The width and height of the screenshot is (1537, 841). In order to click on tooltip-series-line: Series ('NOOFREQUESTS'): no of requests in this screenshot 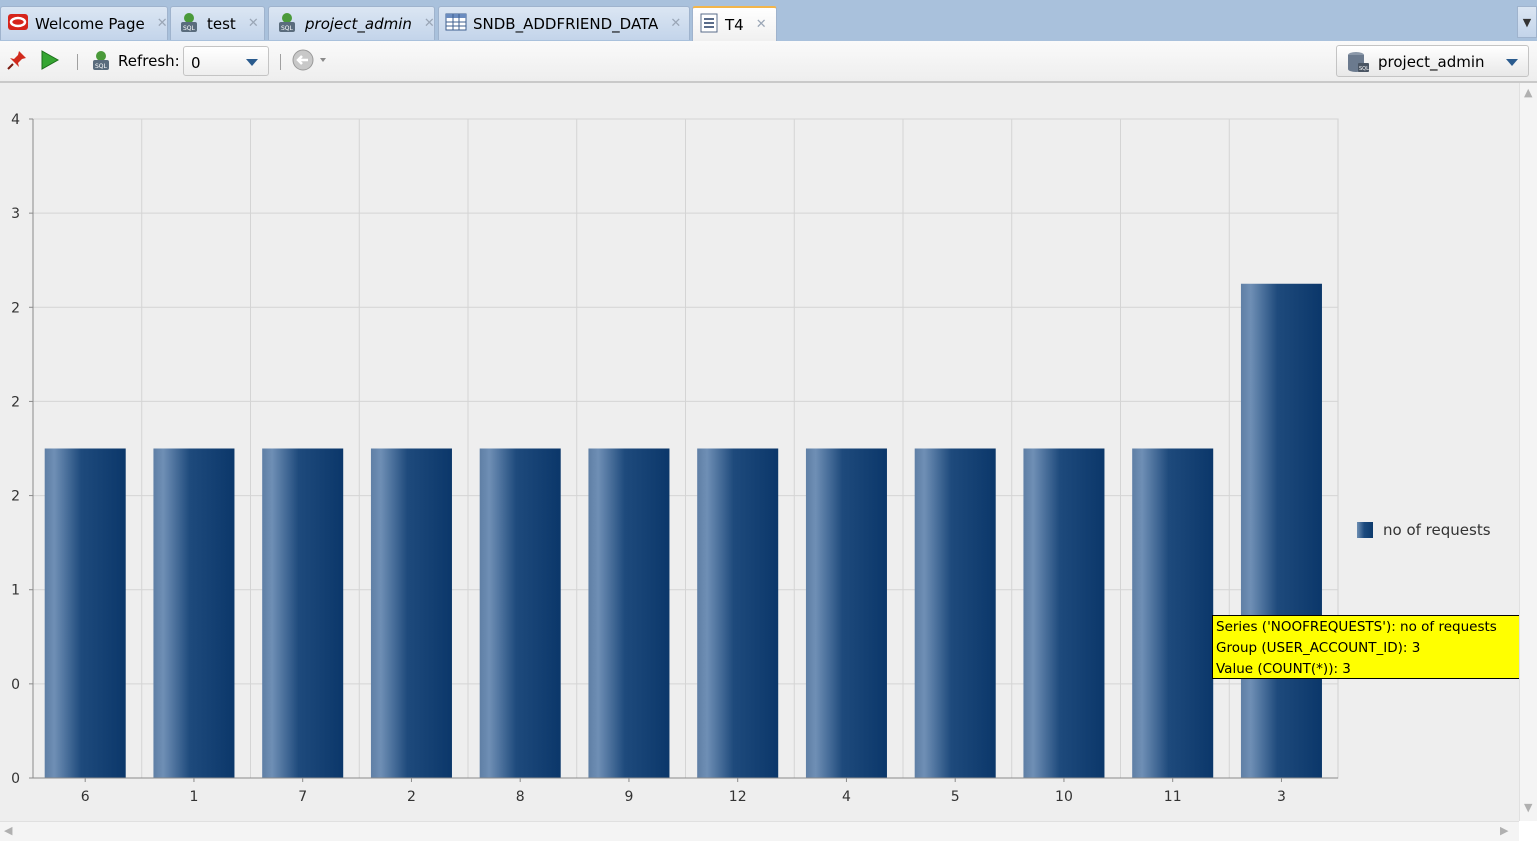, I will do `click(1356, 627)`.